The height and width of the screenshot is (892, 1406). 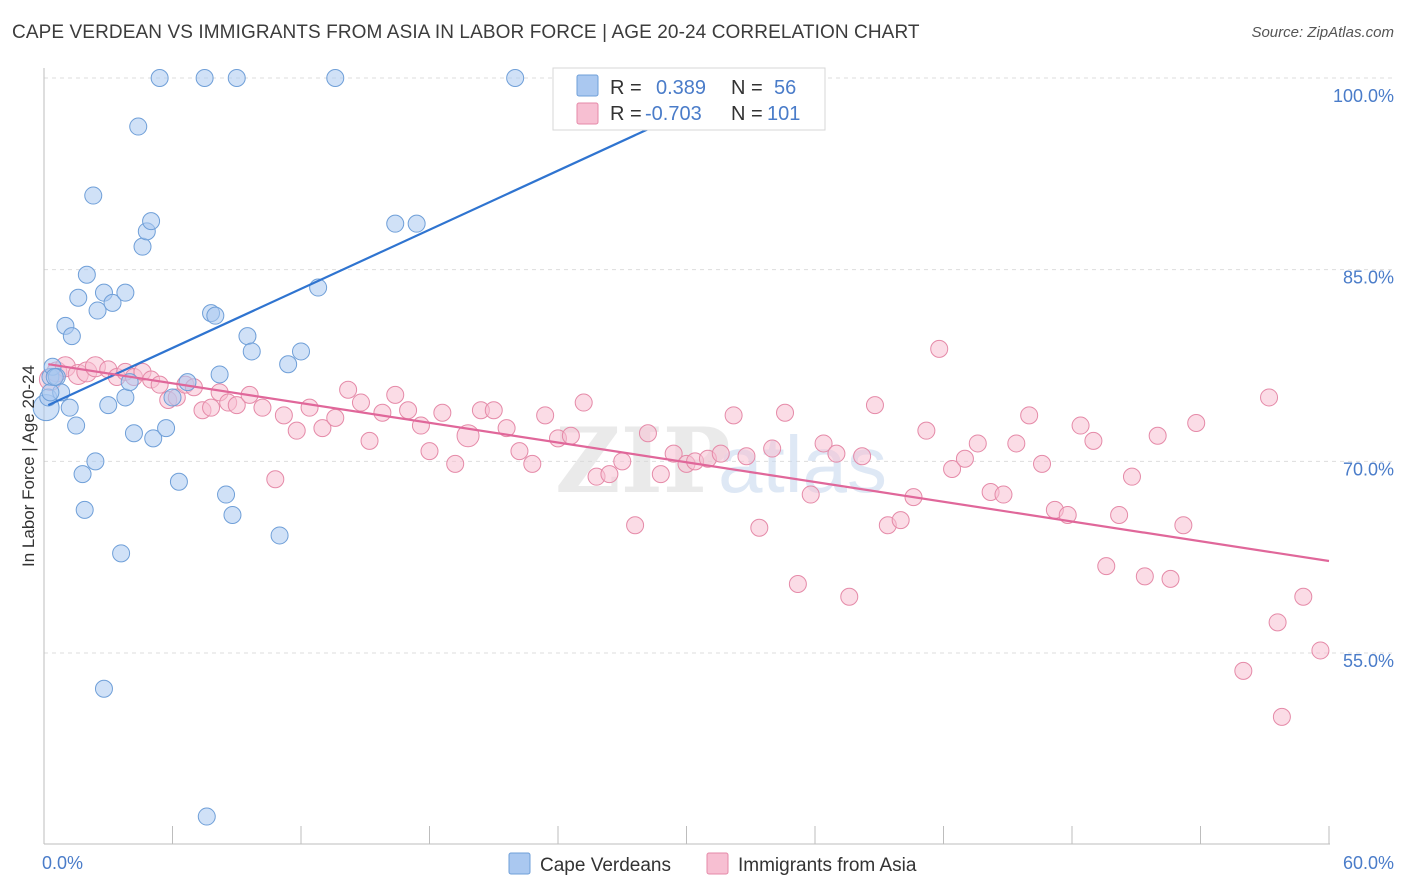 I want to click on bottom-legend-label-2: Immigrants from Asia, so click(x=827, y=865).